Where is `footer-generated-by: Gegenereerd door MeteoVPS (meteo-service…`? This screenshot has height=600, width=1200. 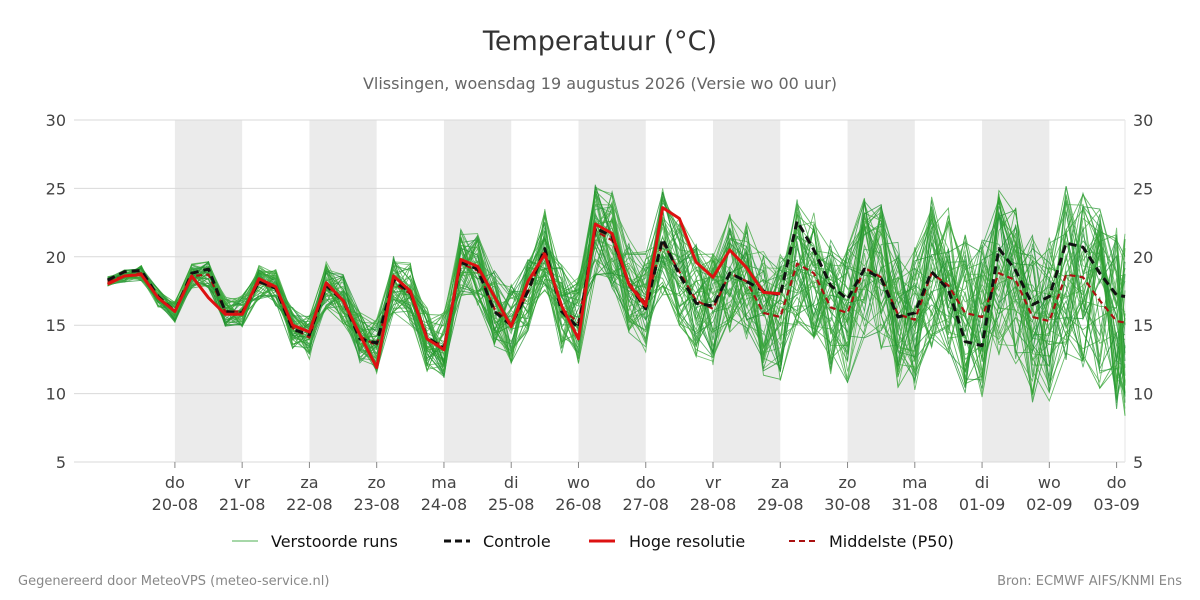 footer-generated-by: Gegenereerd door MeteoVPS (meteo-service… is located at coordinates (173, 581).